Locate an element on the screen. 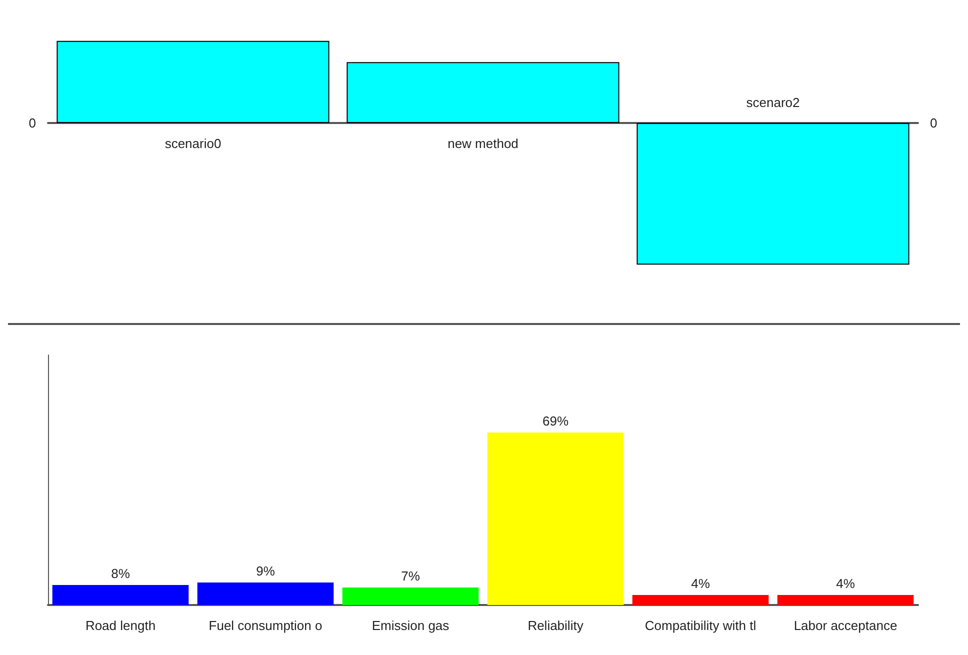 Image resolution: width=968 pixels, height=655 pixels. x-tick-label: Fuel consumption o is located at coordinates (265, 625).